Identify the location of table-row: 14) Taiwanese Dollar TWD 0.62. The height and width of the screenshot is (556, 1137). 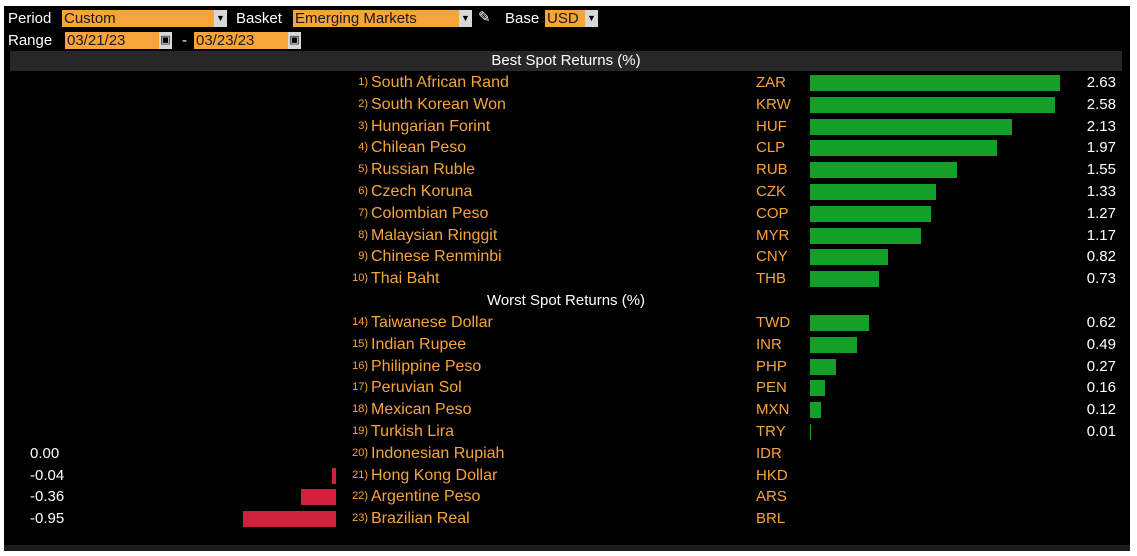
(567, 322).